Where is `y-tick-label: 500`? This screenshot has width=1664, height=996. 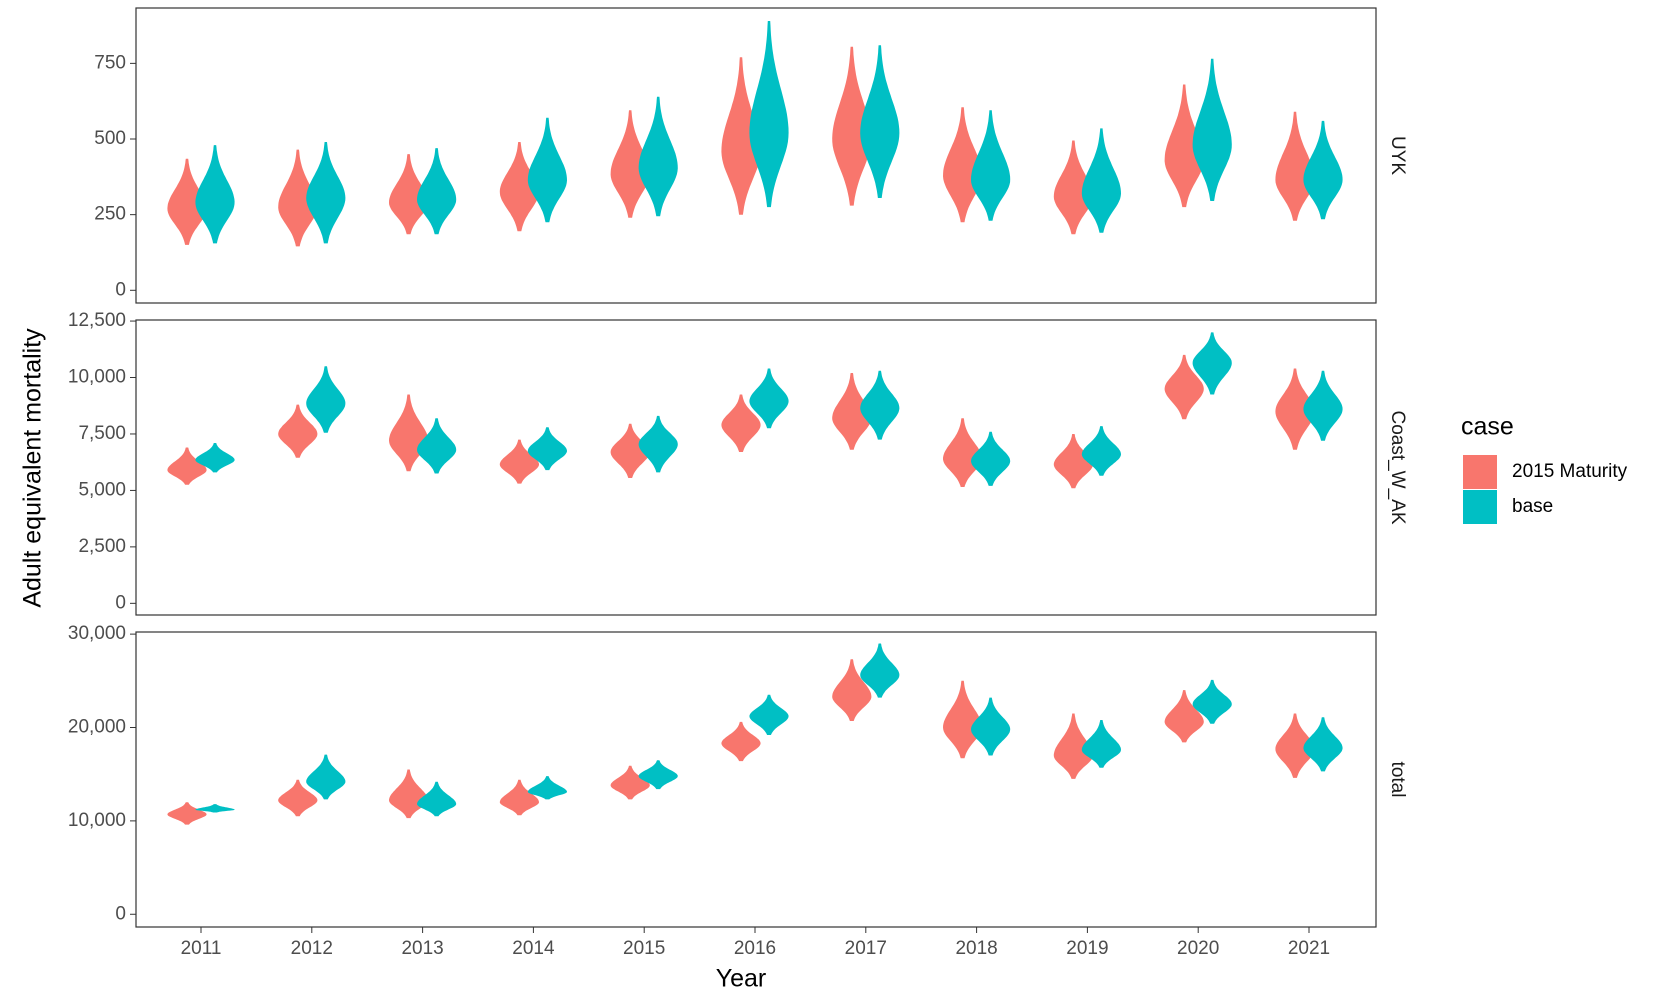 y-tick-label: 500 is located at coordinates (110, 138).